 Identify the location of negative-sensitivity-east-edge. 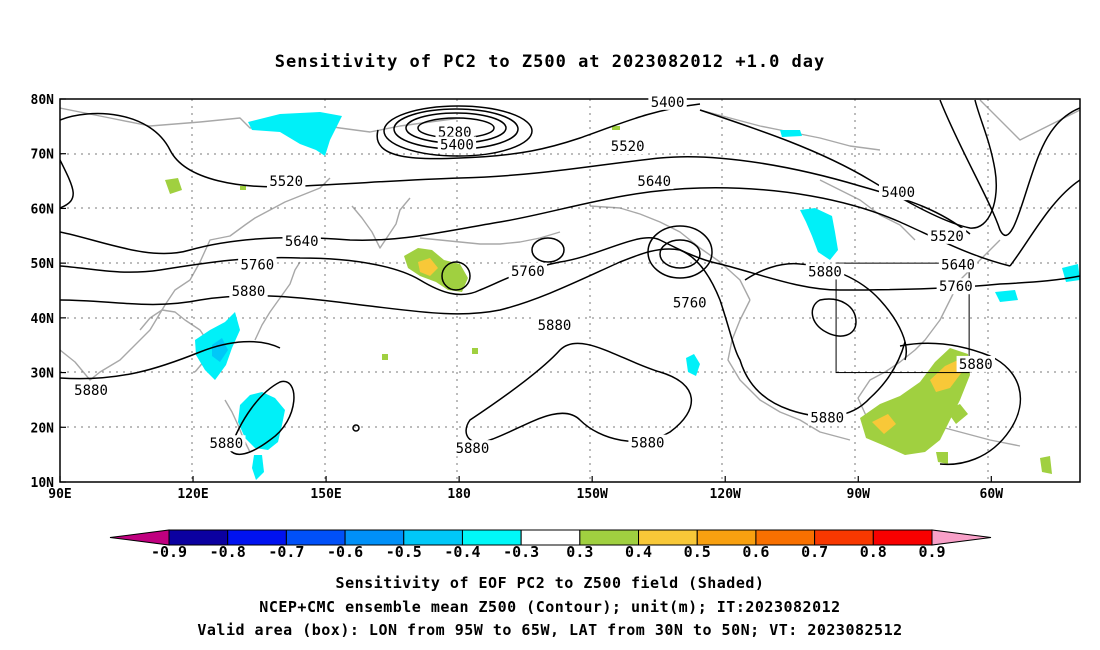
(1071, 273).